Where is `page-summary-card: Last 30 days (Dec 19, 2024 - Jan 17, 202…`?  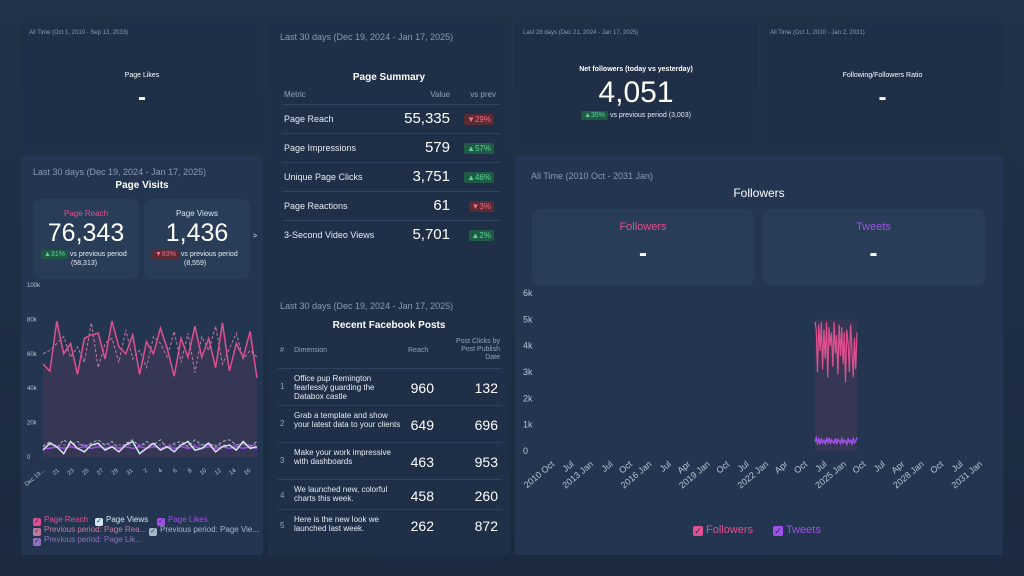
page-summary-card: Last 30 days (Dec 19, 2024 - Jan 17, 202… is located at coordinates (389, 153).